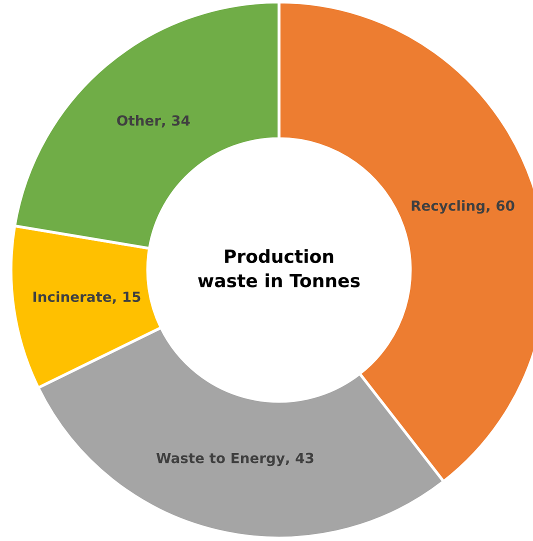 The height and width of the screenshot is (541, 533). Describe the element at coordinates (279, 268) in the screenshot. I see `text: Production waste in Tonnes` at that location.